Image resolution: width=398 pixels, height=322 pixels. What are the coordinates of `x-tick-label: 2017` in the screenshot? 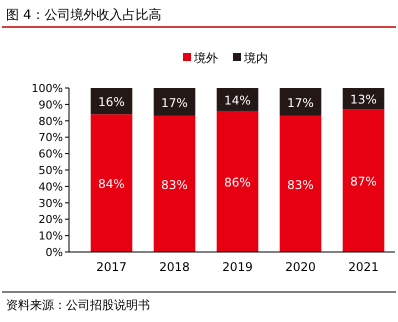 It's located at (111, 267).